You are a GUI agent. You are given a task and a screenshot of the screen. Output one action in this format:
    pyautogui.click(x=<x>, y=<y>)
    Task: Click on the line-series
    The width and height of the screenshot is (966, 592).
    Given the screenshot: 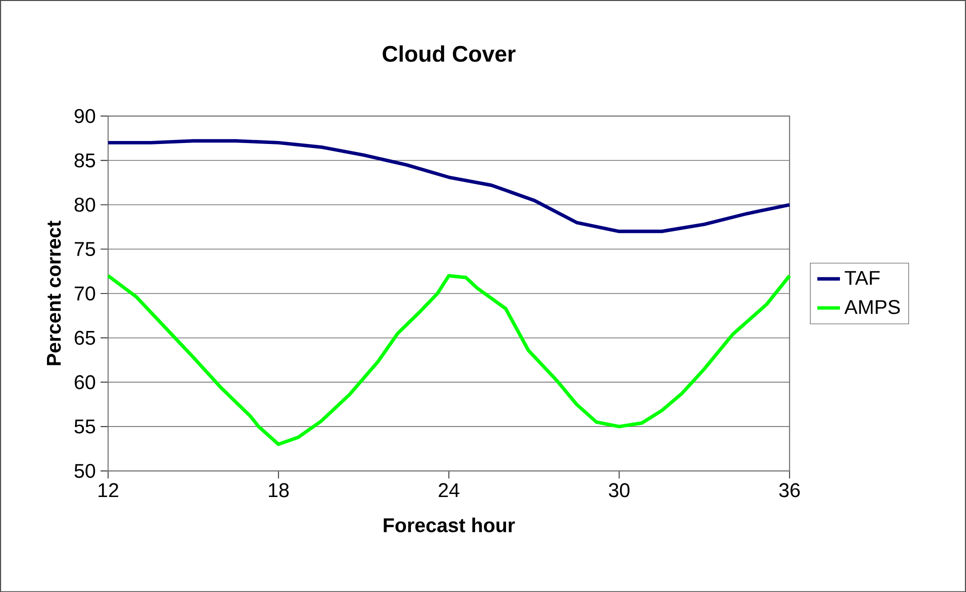 What is the action you would take?
    pyautogui.click(x=449, y=186)
    